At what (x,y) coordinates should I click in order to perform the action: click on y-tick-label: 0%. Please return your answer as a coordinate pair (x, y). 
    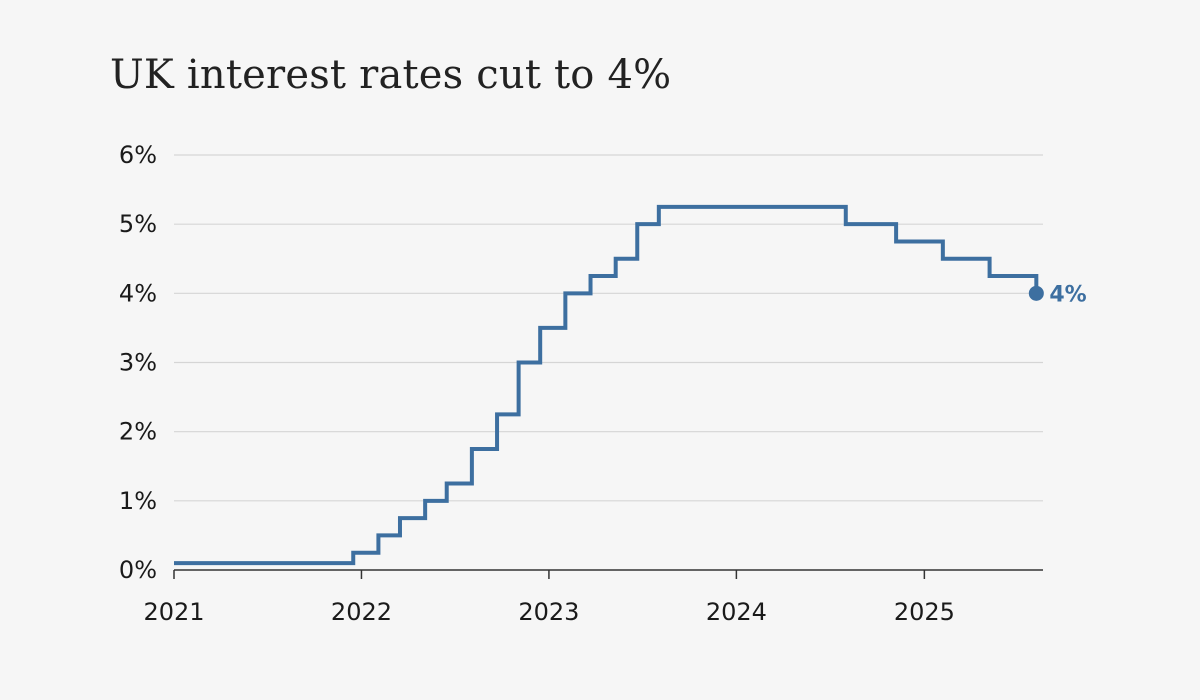
    Looking at the image, I should click on (138, 570).